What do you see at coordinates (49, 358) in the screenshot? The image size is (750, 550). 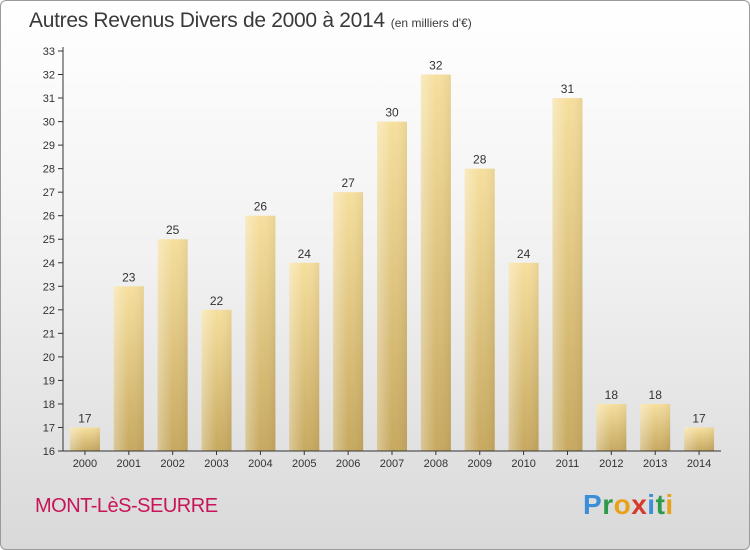 I see `y-tick-label: 20` at bounding box center [49, 358].